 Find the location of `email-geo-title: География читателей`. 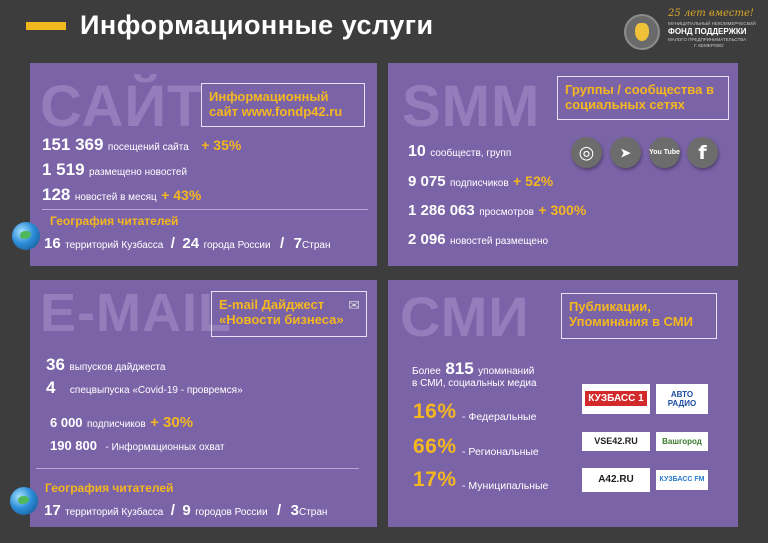

email-geo-title: География читателей is located at coordinates (109, 488).